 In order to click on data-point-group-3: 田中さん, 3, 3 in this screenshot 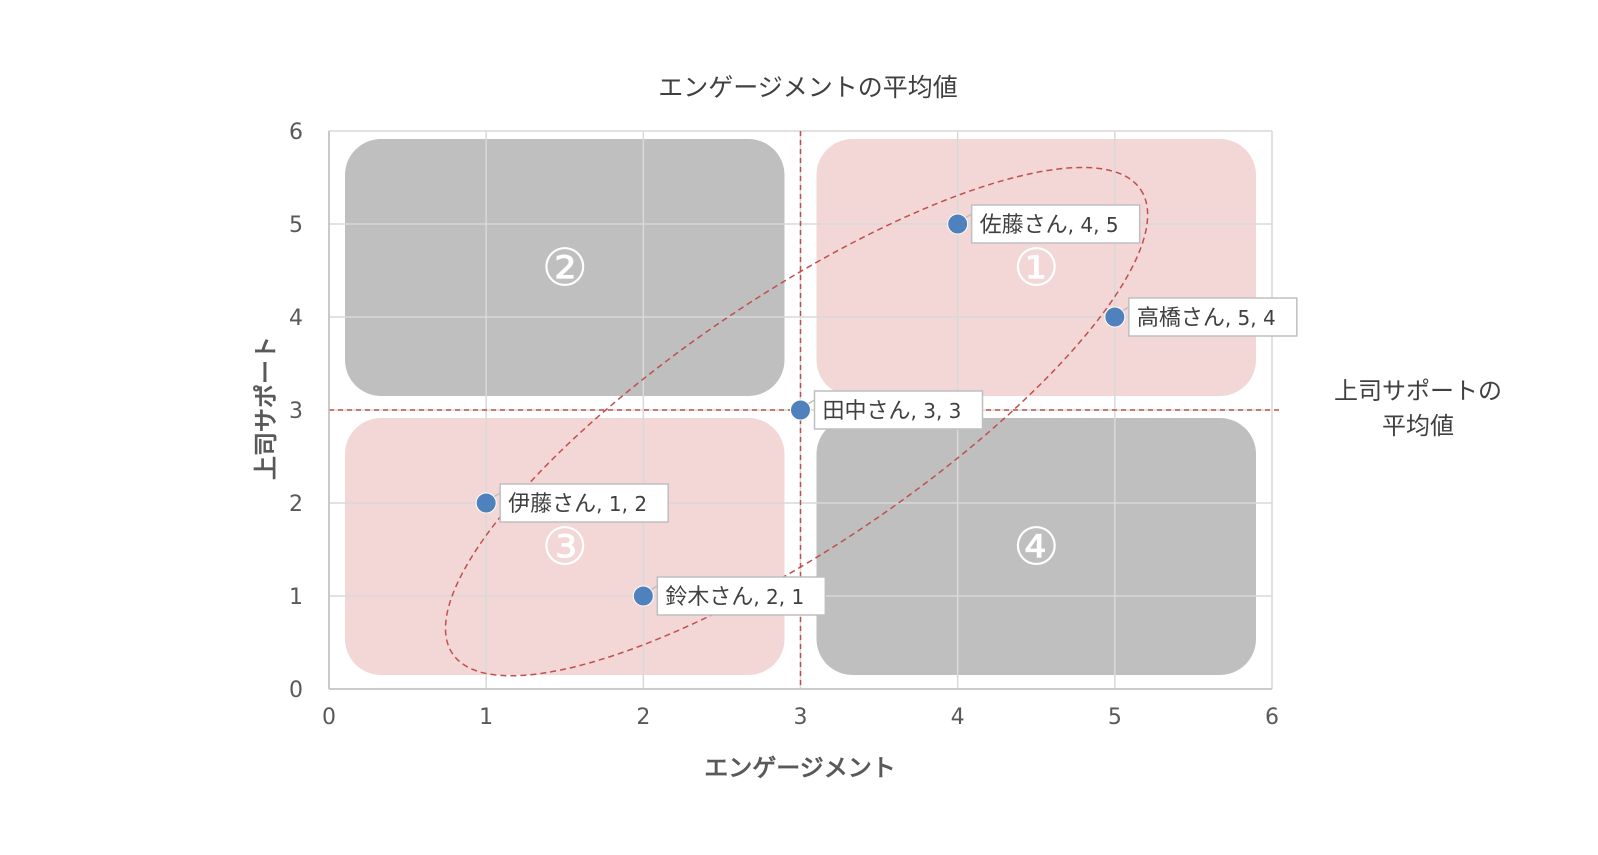, I will do `click(887, 410)`.